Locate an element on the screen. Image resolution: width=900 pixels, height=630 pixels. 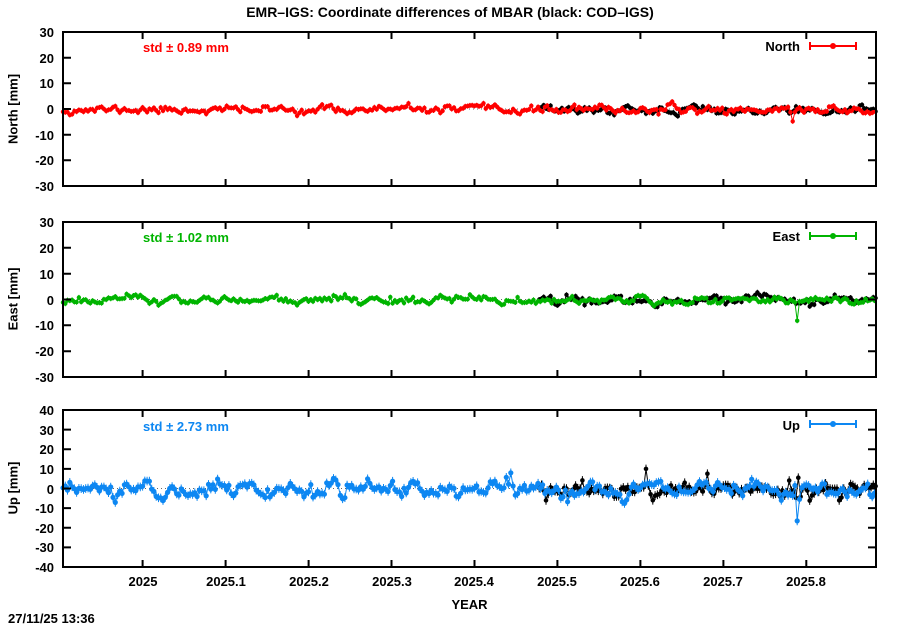
y-tick-label-north--10: -10 is located at coordinates (44, 135).